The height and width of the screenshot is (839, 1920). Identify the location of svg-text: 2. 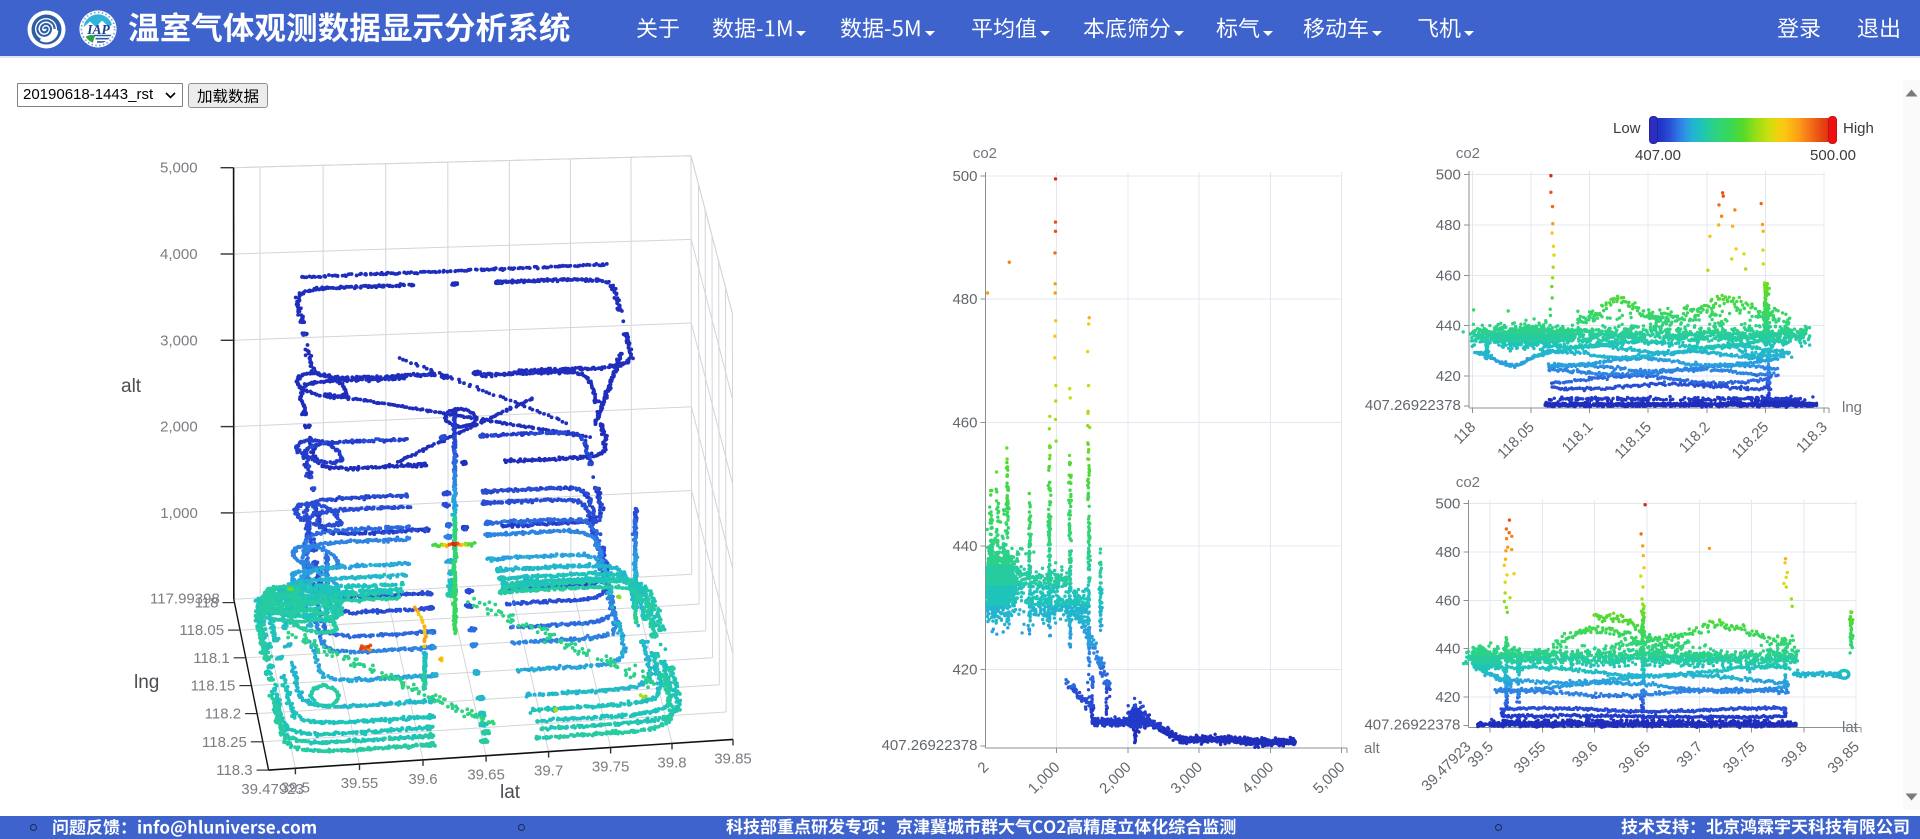
(983, 768).